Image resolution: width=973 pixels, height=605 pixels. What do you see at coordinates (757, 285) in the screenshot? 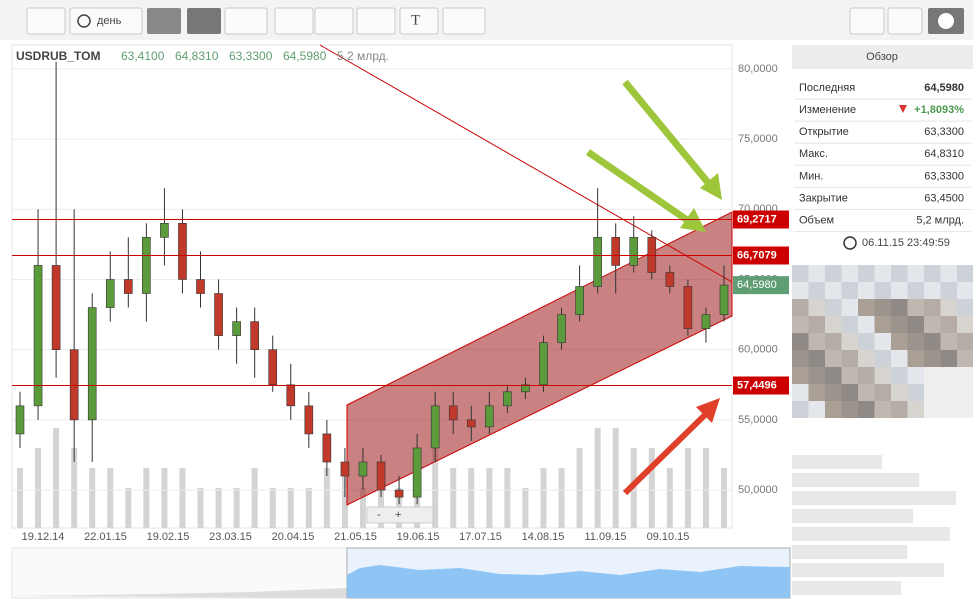
I see `last-price-label: 64,5980` at bounding box center [757, 285].